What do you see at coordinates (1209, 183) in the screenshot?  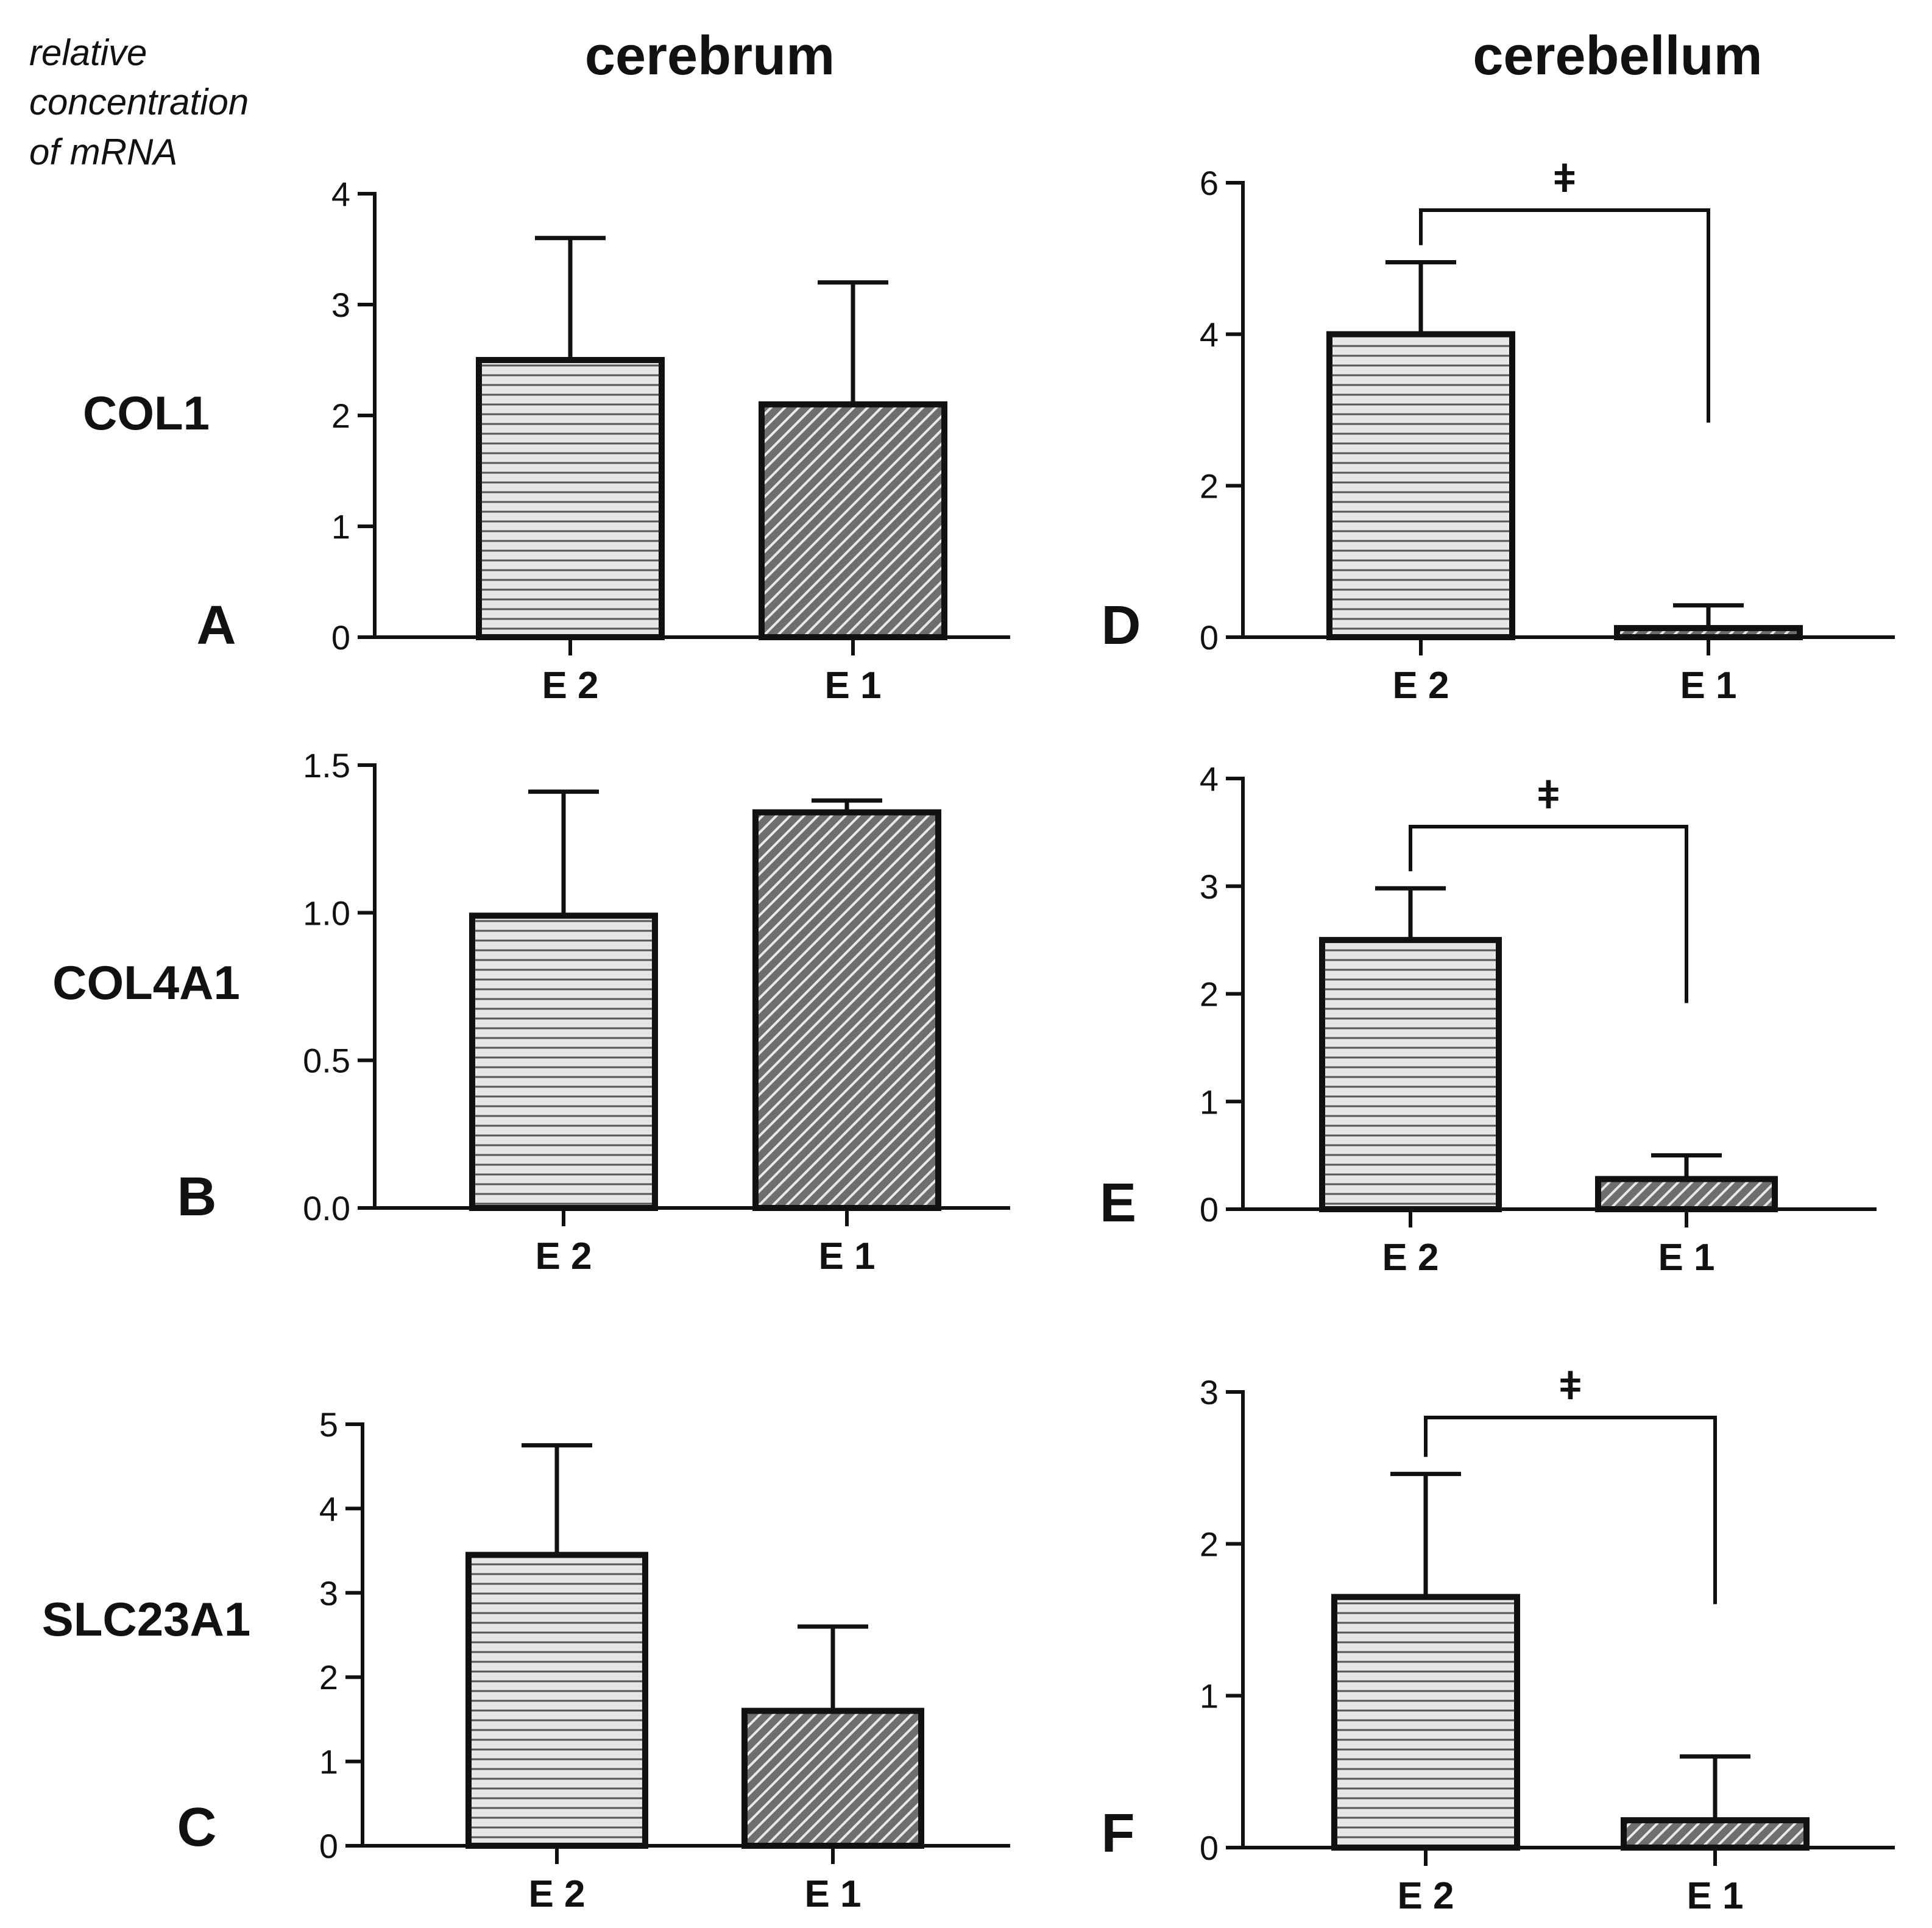 I see `panel-d-ytick-label-3: 6` at bounding box center [1209, 183].